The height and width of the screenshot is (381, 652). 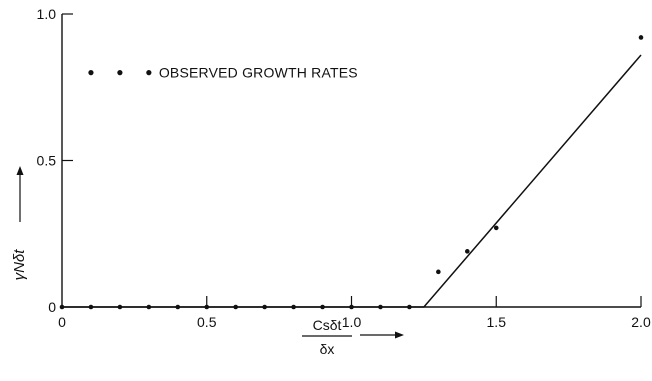 I want to click on x-tick-label: 1.5, so click(x=497, y=322).